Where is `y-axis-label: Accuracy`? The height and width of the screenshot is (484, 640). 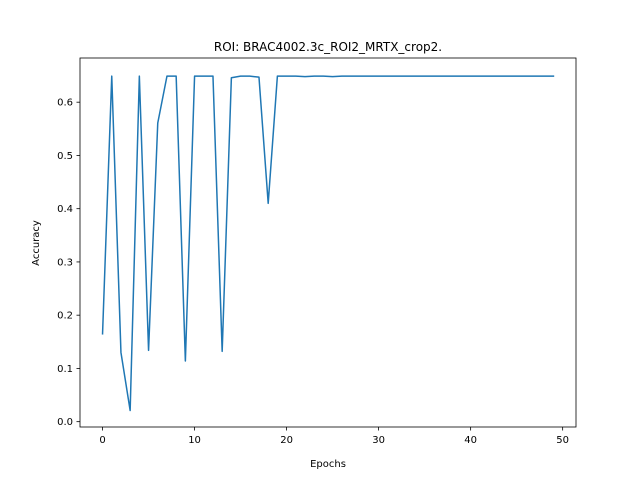
y-axis-label: Accuracy is located at coordinates (36, 243).